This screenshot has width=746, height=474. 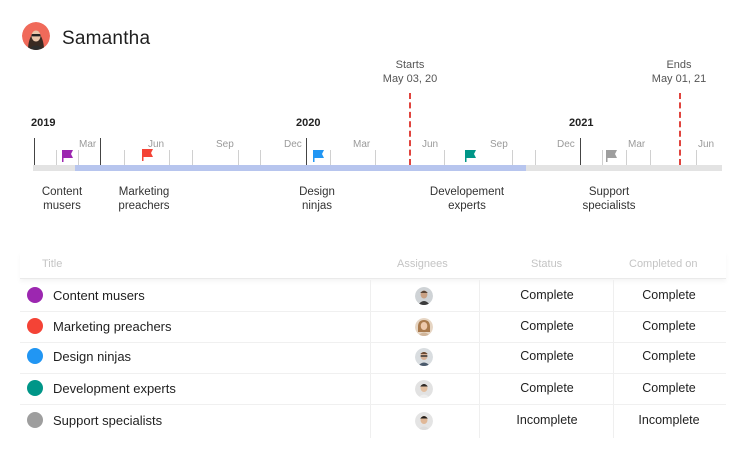 I want to click on end-date: May 01, 21, so click(x=679, y=79).